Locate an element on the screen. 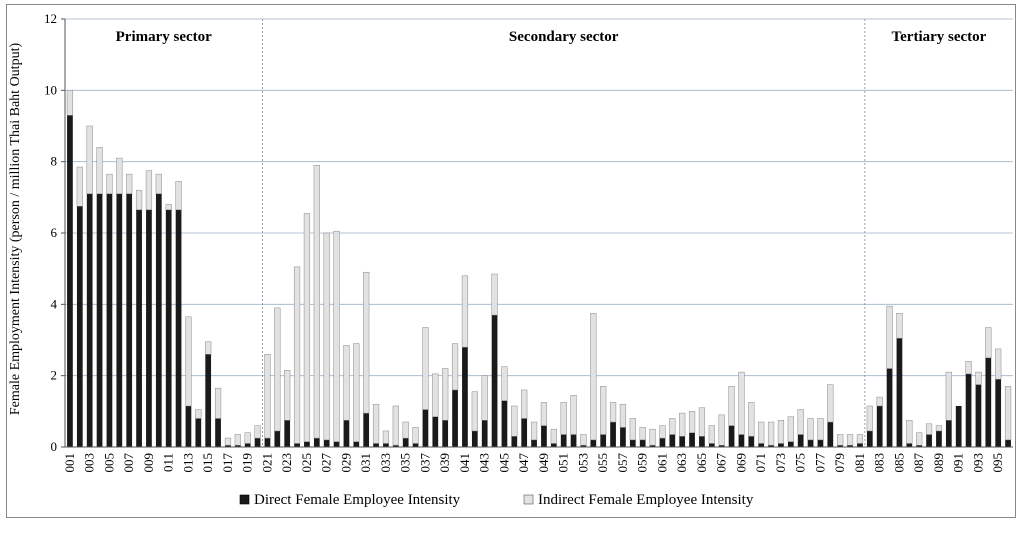 The image size is (1024, 533). x-tick-label-009: 009 is located at coordinates (148, 463).